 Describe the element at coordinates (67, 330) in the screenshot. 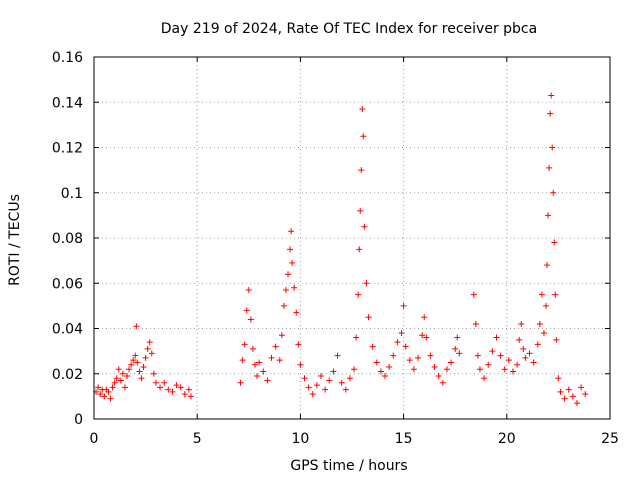

I see `y-tick-label: 0.04` at that location.